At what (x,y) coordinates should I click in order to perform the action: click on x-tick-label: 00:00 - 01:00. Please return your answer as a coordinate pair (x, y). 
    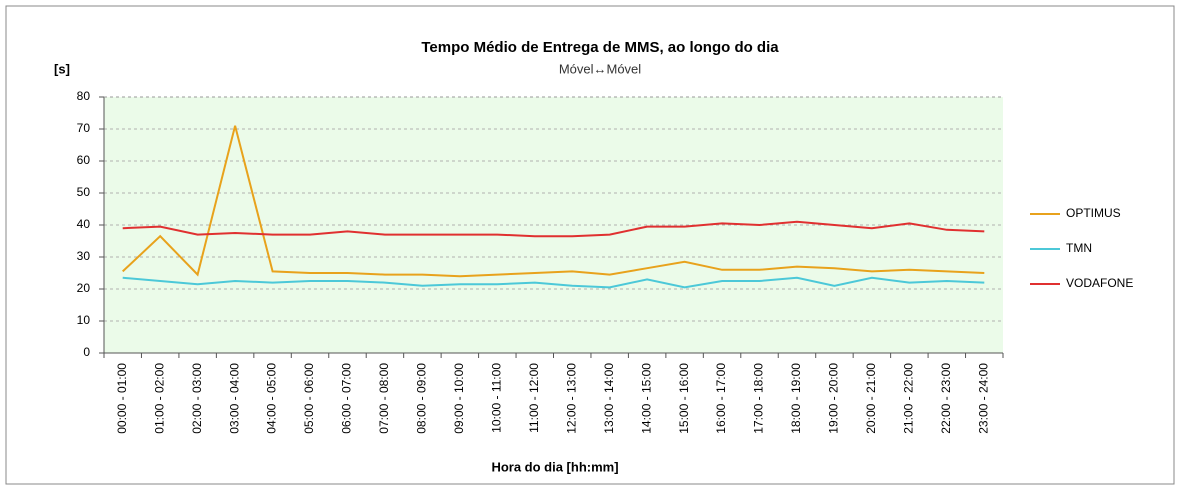
    Looking at the image, I should click on (122, 398).